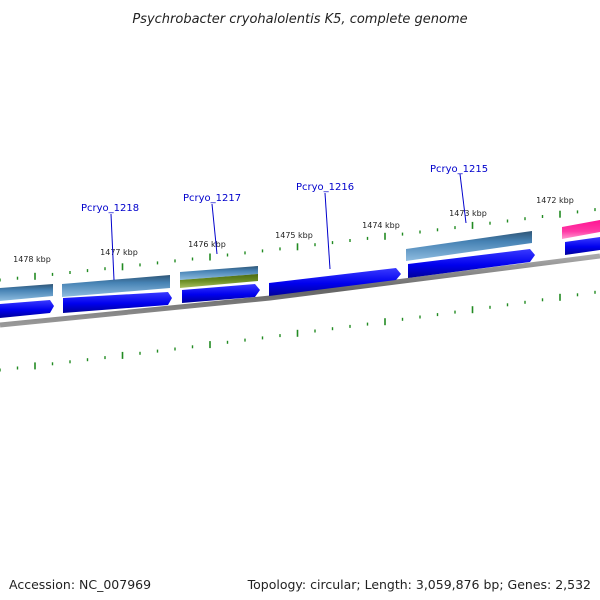 This screenshot has height=600, width=600. I want to click on gene-label-pcryo-1217: Pcryo_1217, so click(212, 198).